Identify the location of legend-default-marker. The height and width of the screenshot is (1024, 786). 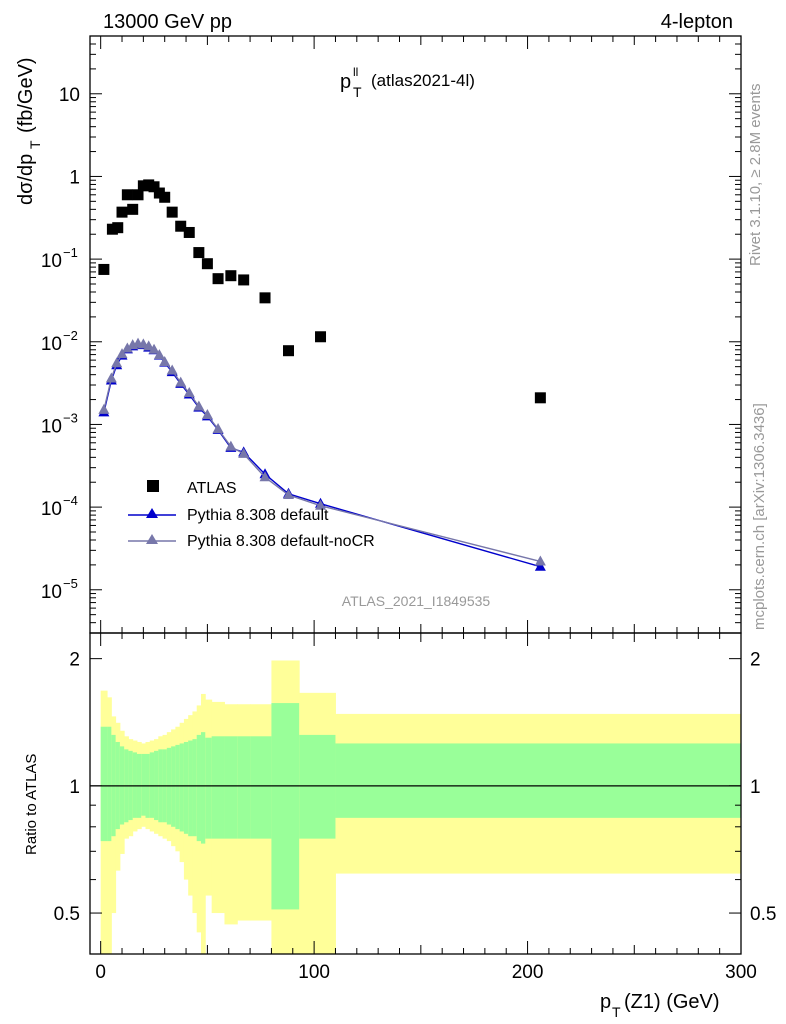
(152, 513).